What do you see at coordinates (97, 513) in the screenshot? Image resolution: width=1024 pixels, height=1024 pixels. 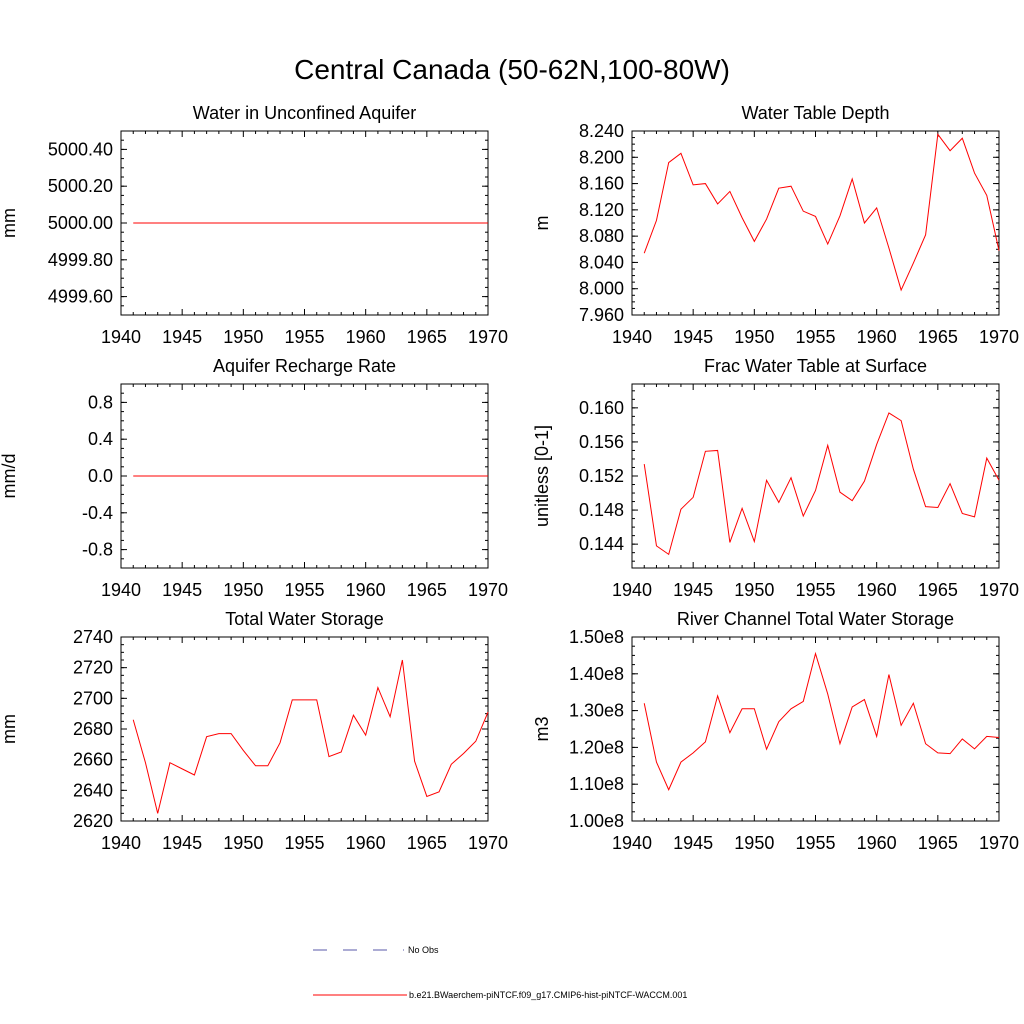 I see `y-tick-label: -0.4` at bounding box center [97, 513].